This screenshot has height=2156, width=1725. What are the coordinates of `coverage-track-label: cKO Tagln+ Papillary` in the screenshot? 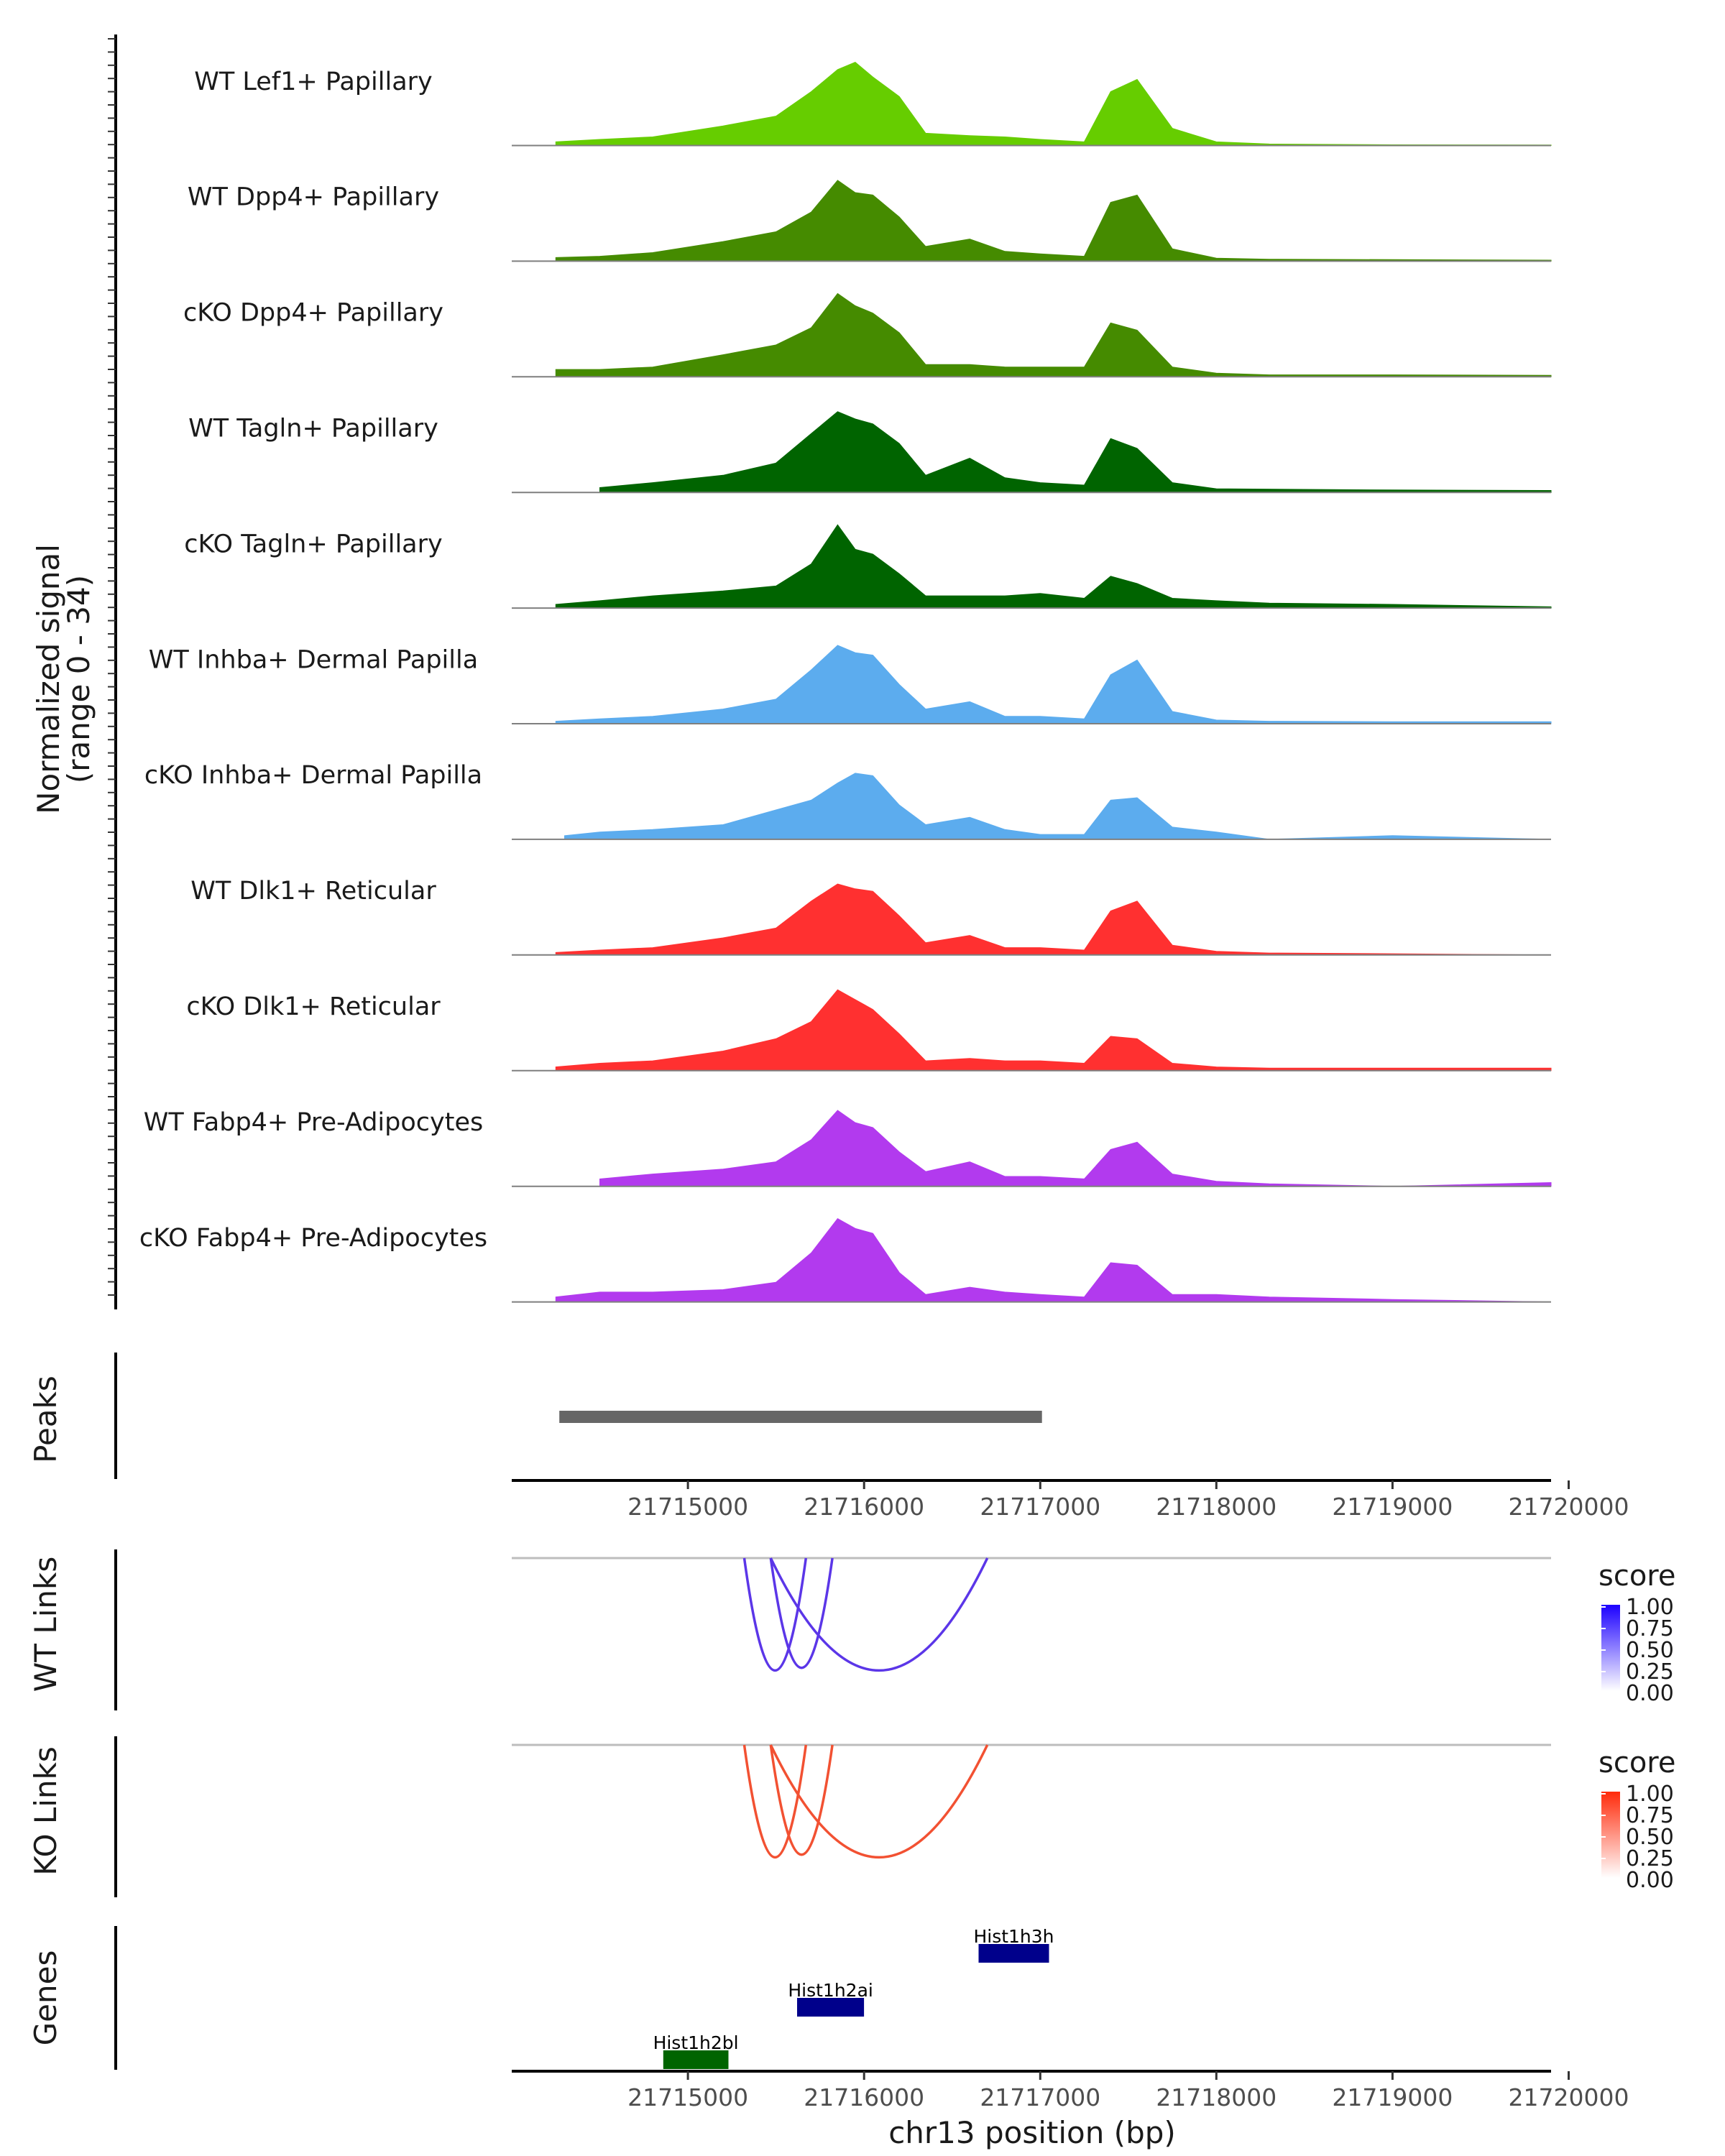 It's located at (313, 544).